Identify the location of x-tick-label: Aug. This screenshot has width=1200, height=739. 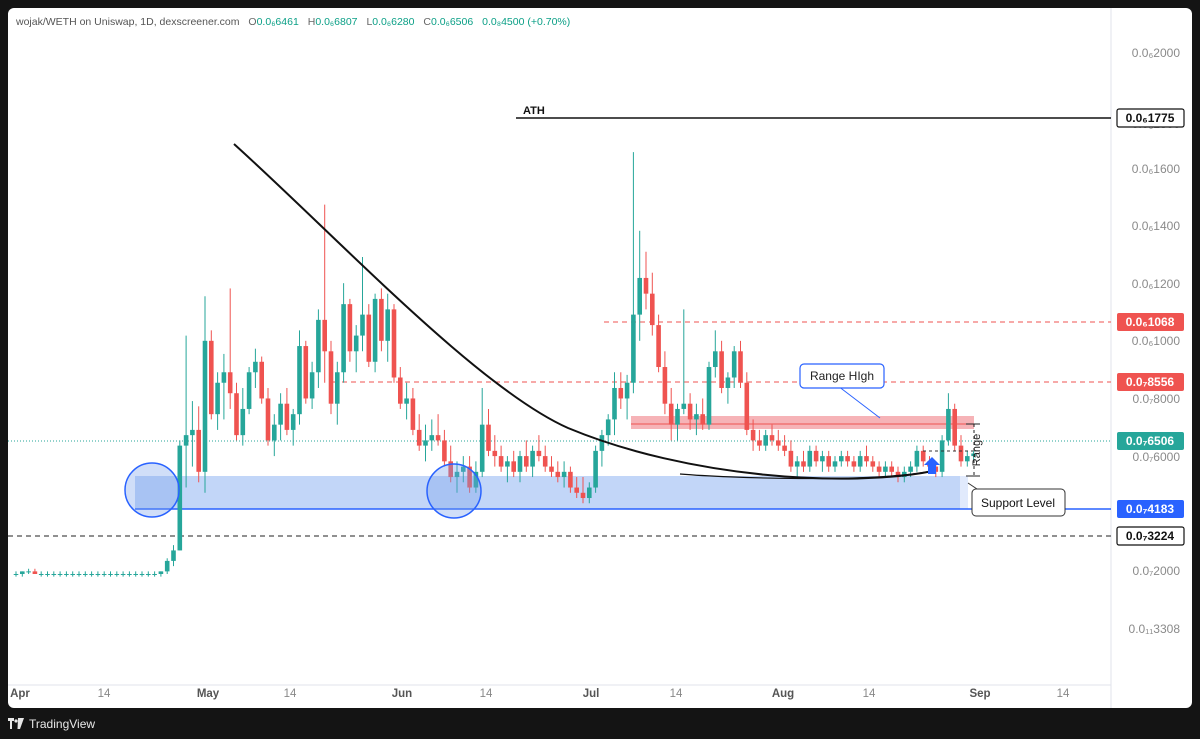
(783, 694).